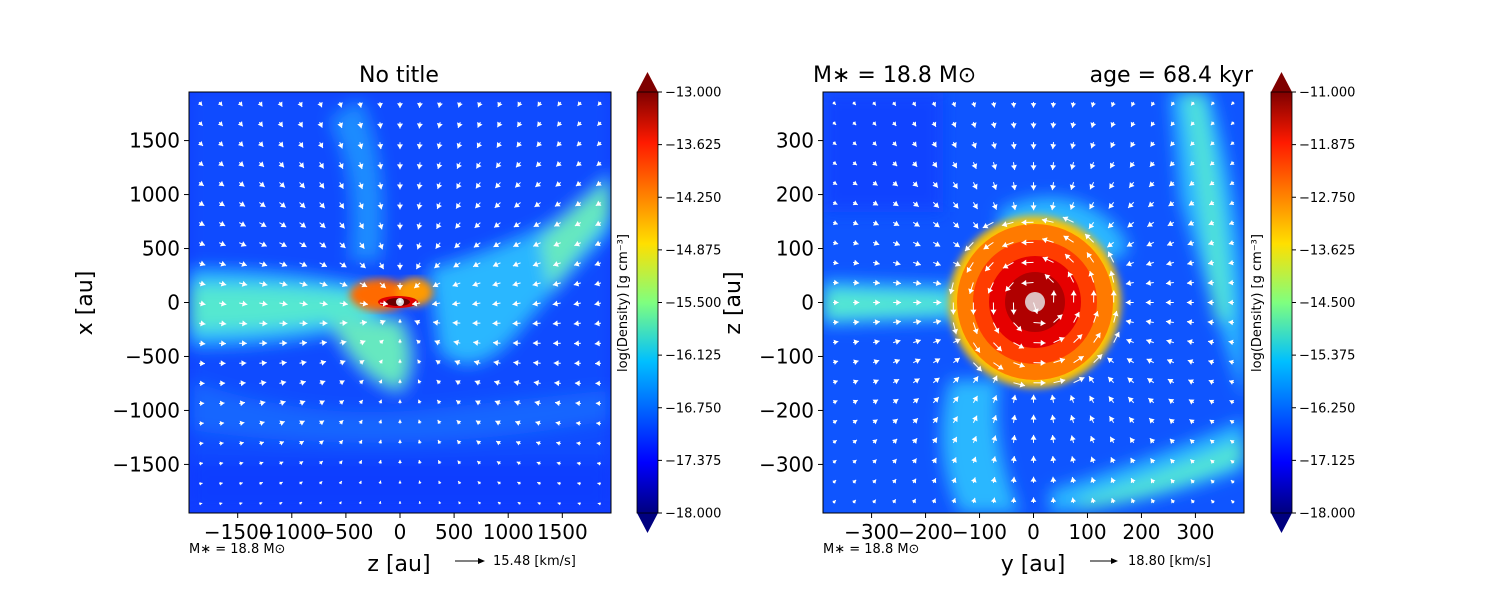 The height and width of the screenshot is (600, 1500). I want to click on right-ytick-label: 300, so click(795, 141).